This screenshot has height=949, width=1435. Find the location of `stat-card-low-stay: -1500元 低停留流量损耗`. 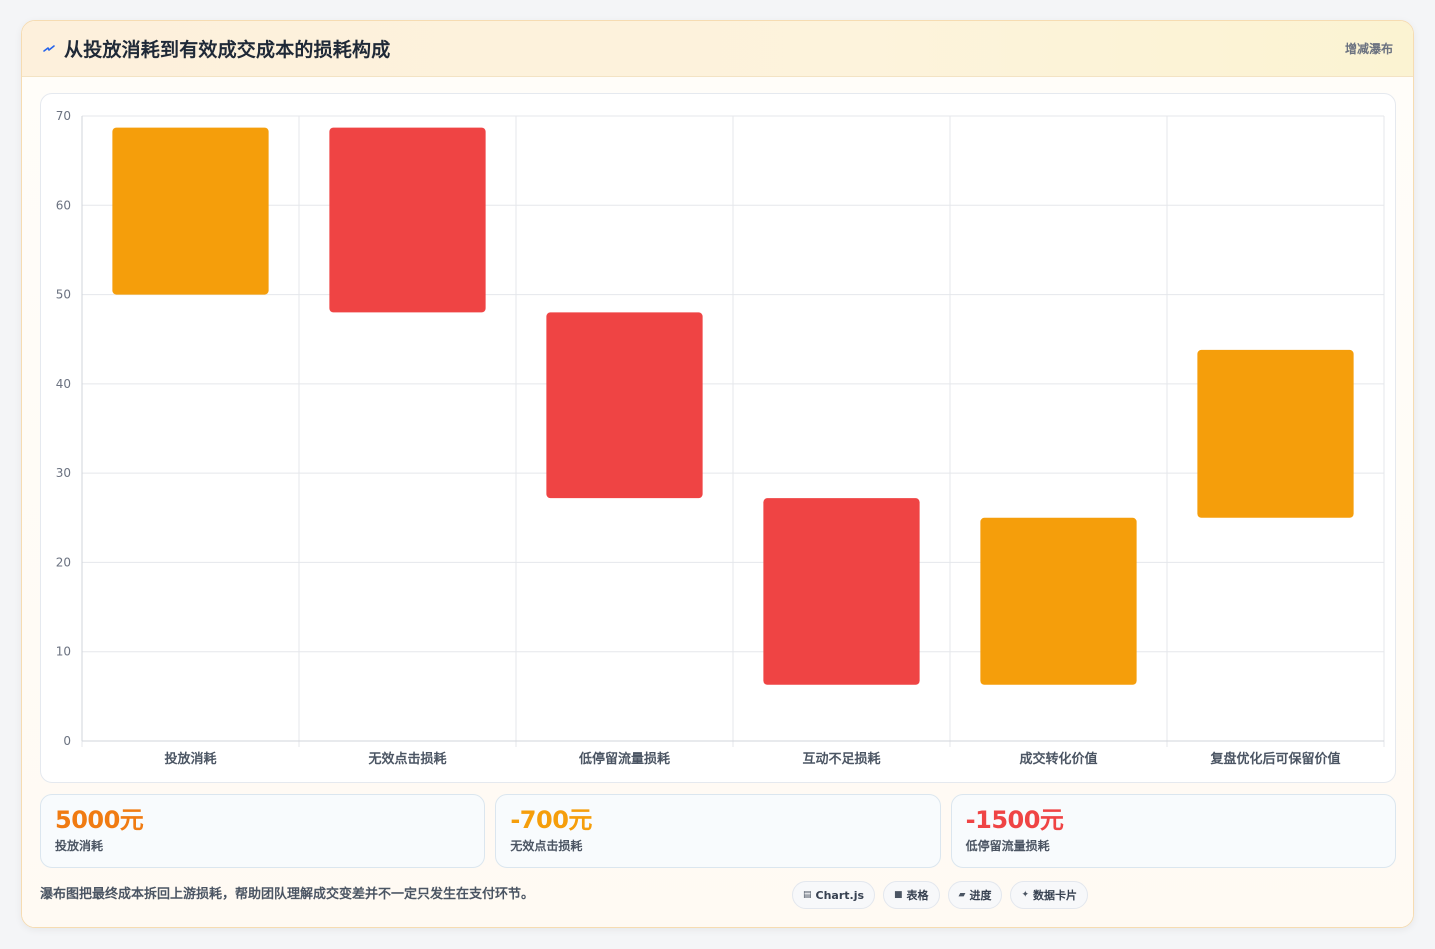

stat-card-low-stay: -1500元 低停留流量损耗 is located at coordinates (1173, 831).